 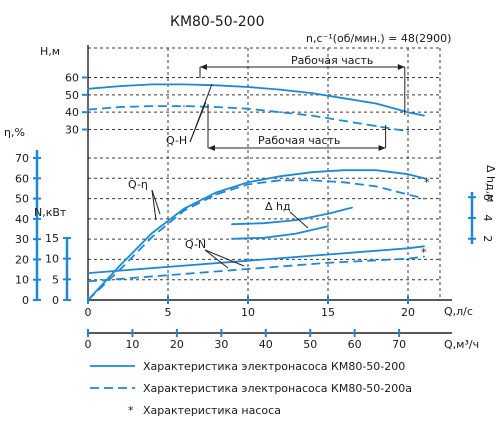 I want to click on x-tick-label-m3h-0: 0, so click(x=88, y=344).